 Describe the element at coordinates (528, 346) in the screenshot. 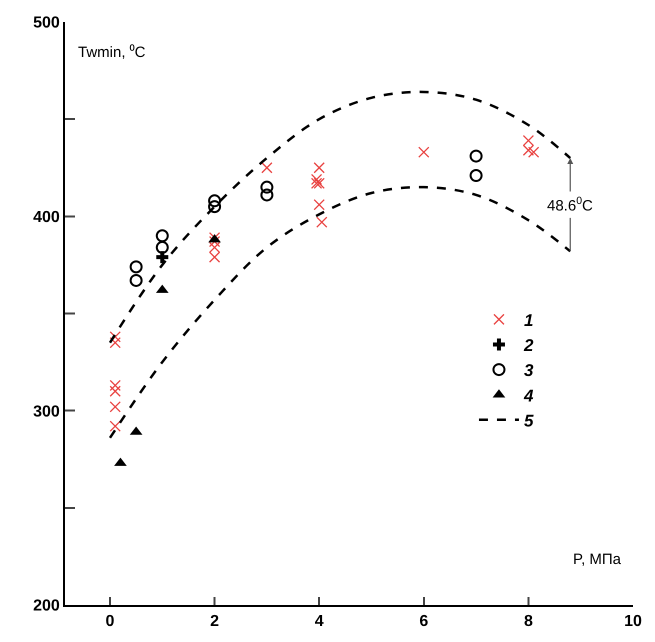

I see `legend-label: 2` at that location.